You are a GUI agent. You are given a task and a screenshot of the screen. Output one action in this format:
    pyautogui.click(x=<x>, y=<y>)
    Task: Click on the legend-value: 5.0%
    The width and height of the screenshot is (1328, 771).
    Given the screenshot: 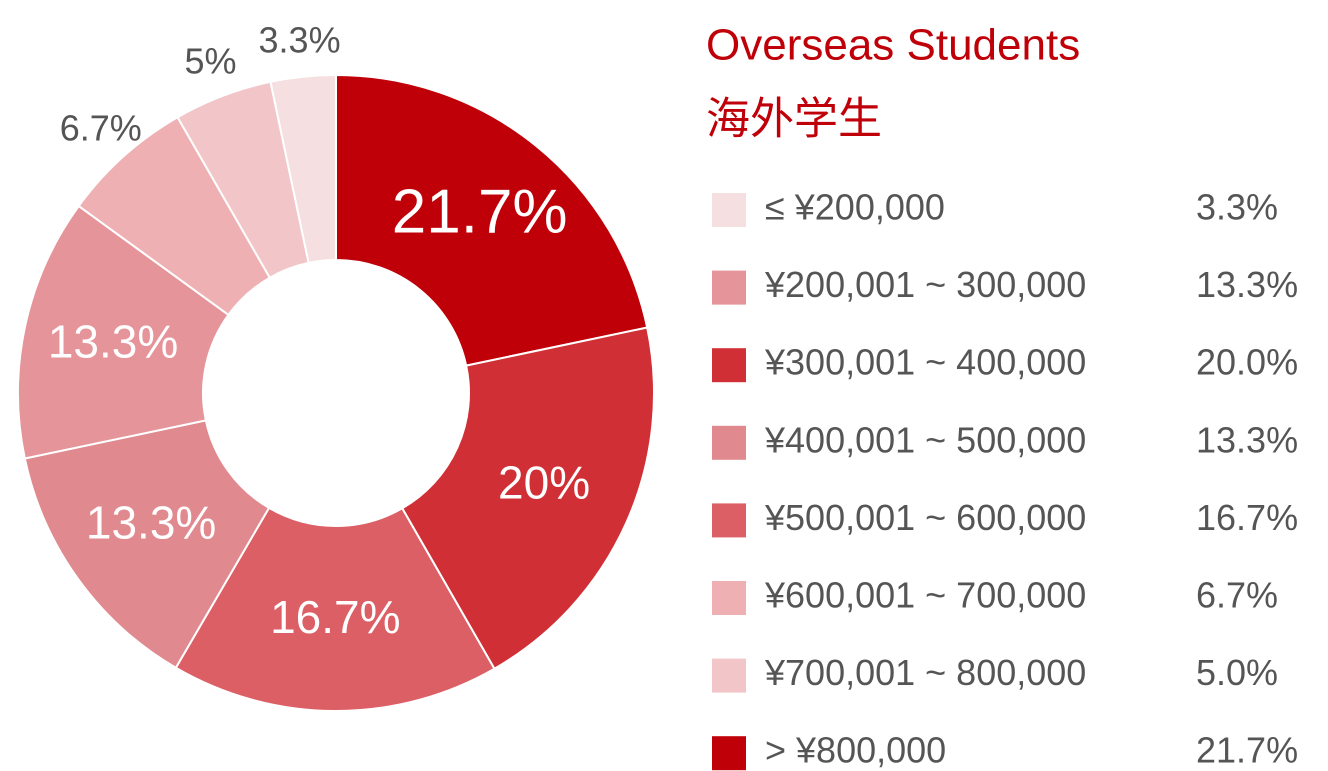 What is the action you would take?
    pyautogui.click(x=1237, y=672)
    